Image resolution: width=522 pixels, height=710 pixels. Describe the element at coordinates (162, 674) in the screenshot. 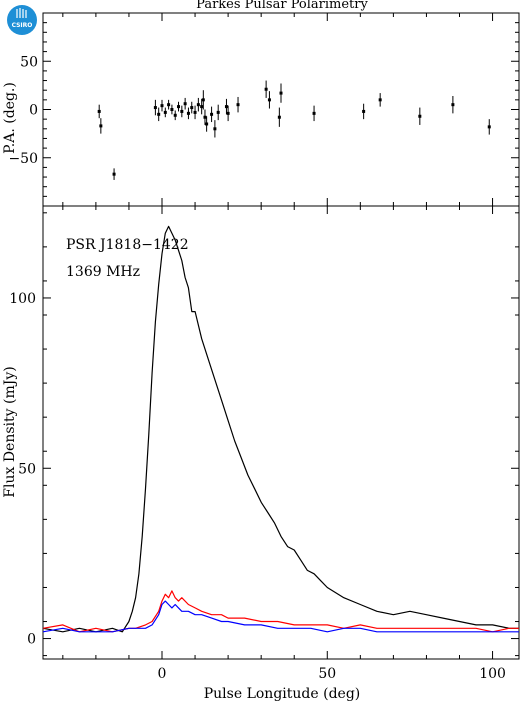

I see `bottom-x-tick-label: 0` at that location.